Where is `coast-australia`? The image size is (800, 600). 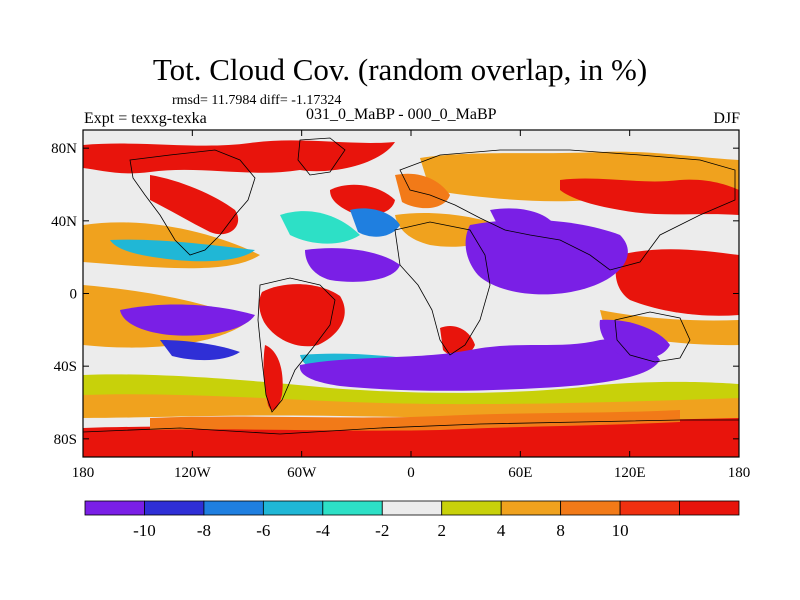 coast-australia is located at coordinates (652, 337).